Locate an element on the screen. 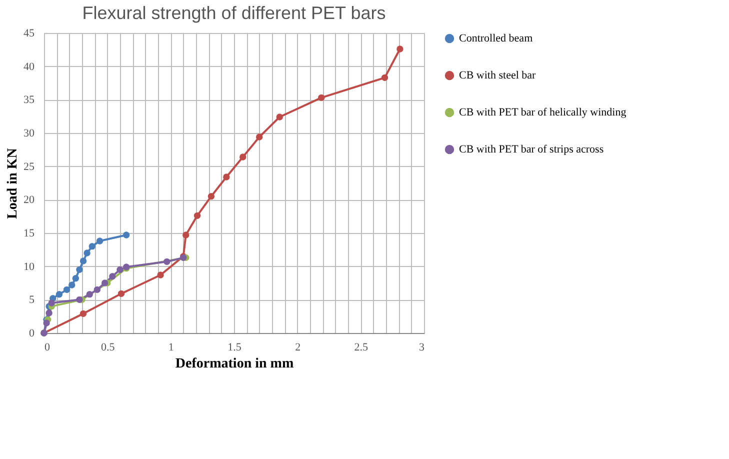 Image resolution: width=729 pixels, height=459 pixels. x-tick-label: 0 is located at coordinates (47, 348).